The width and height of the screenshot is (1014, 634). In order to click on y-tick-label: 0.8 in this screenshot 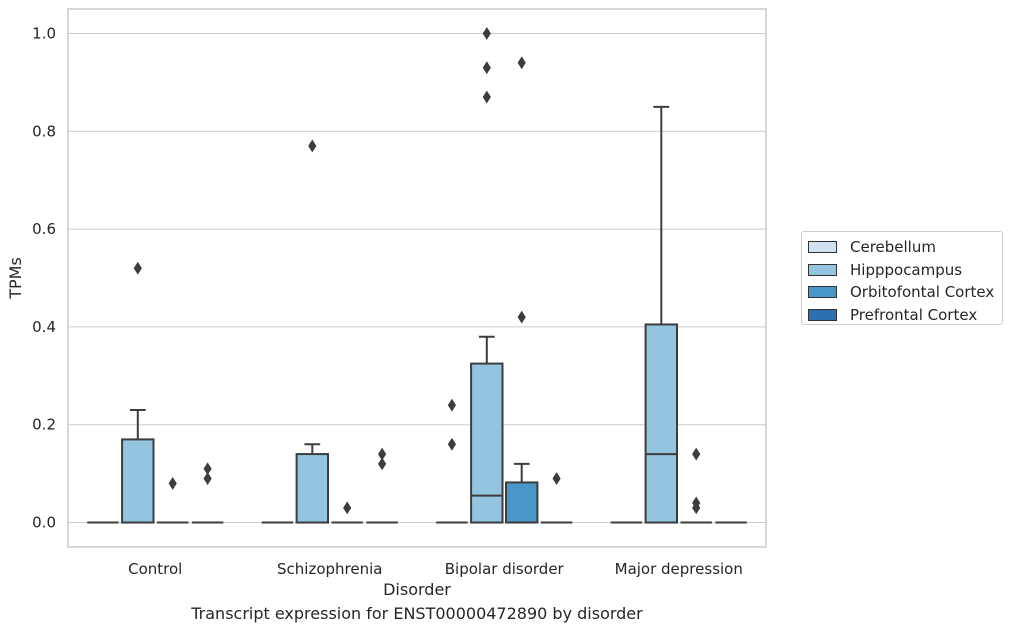, I will do `click(44, 131)`.